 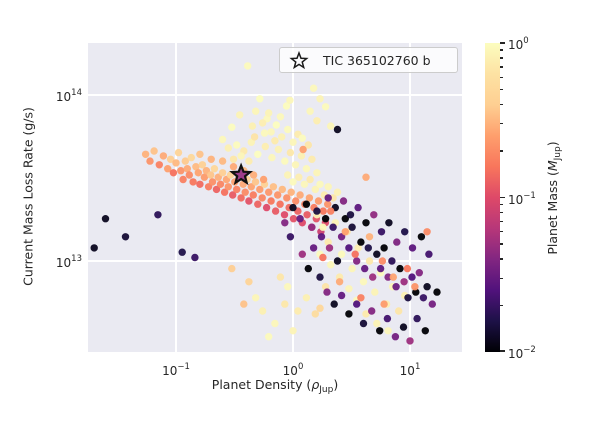 I want to click on x-axis-label: Planet Density (ρJup), so click(x=275, y=386).